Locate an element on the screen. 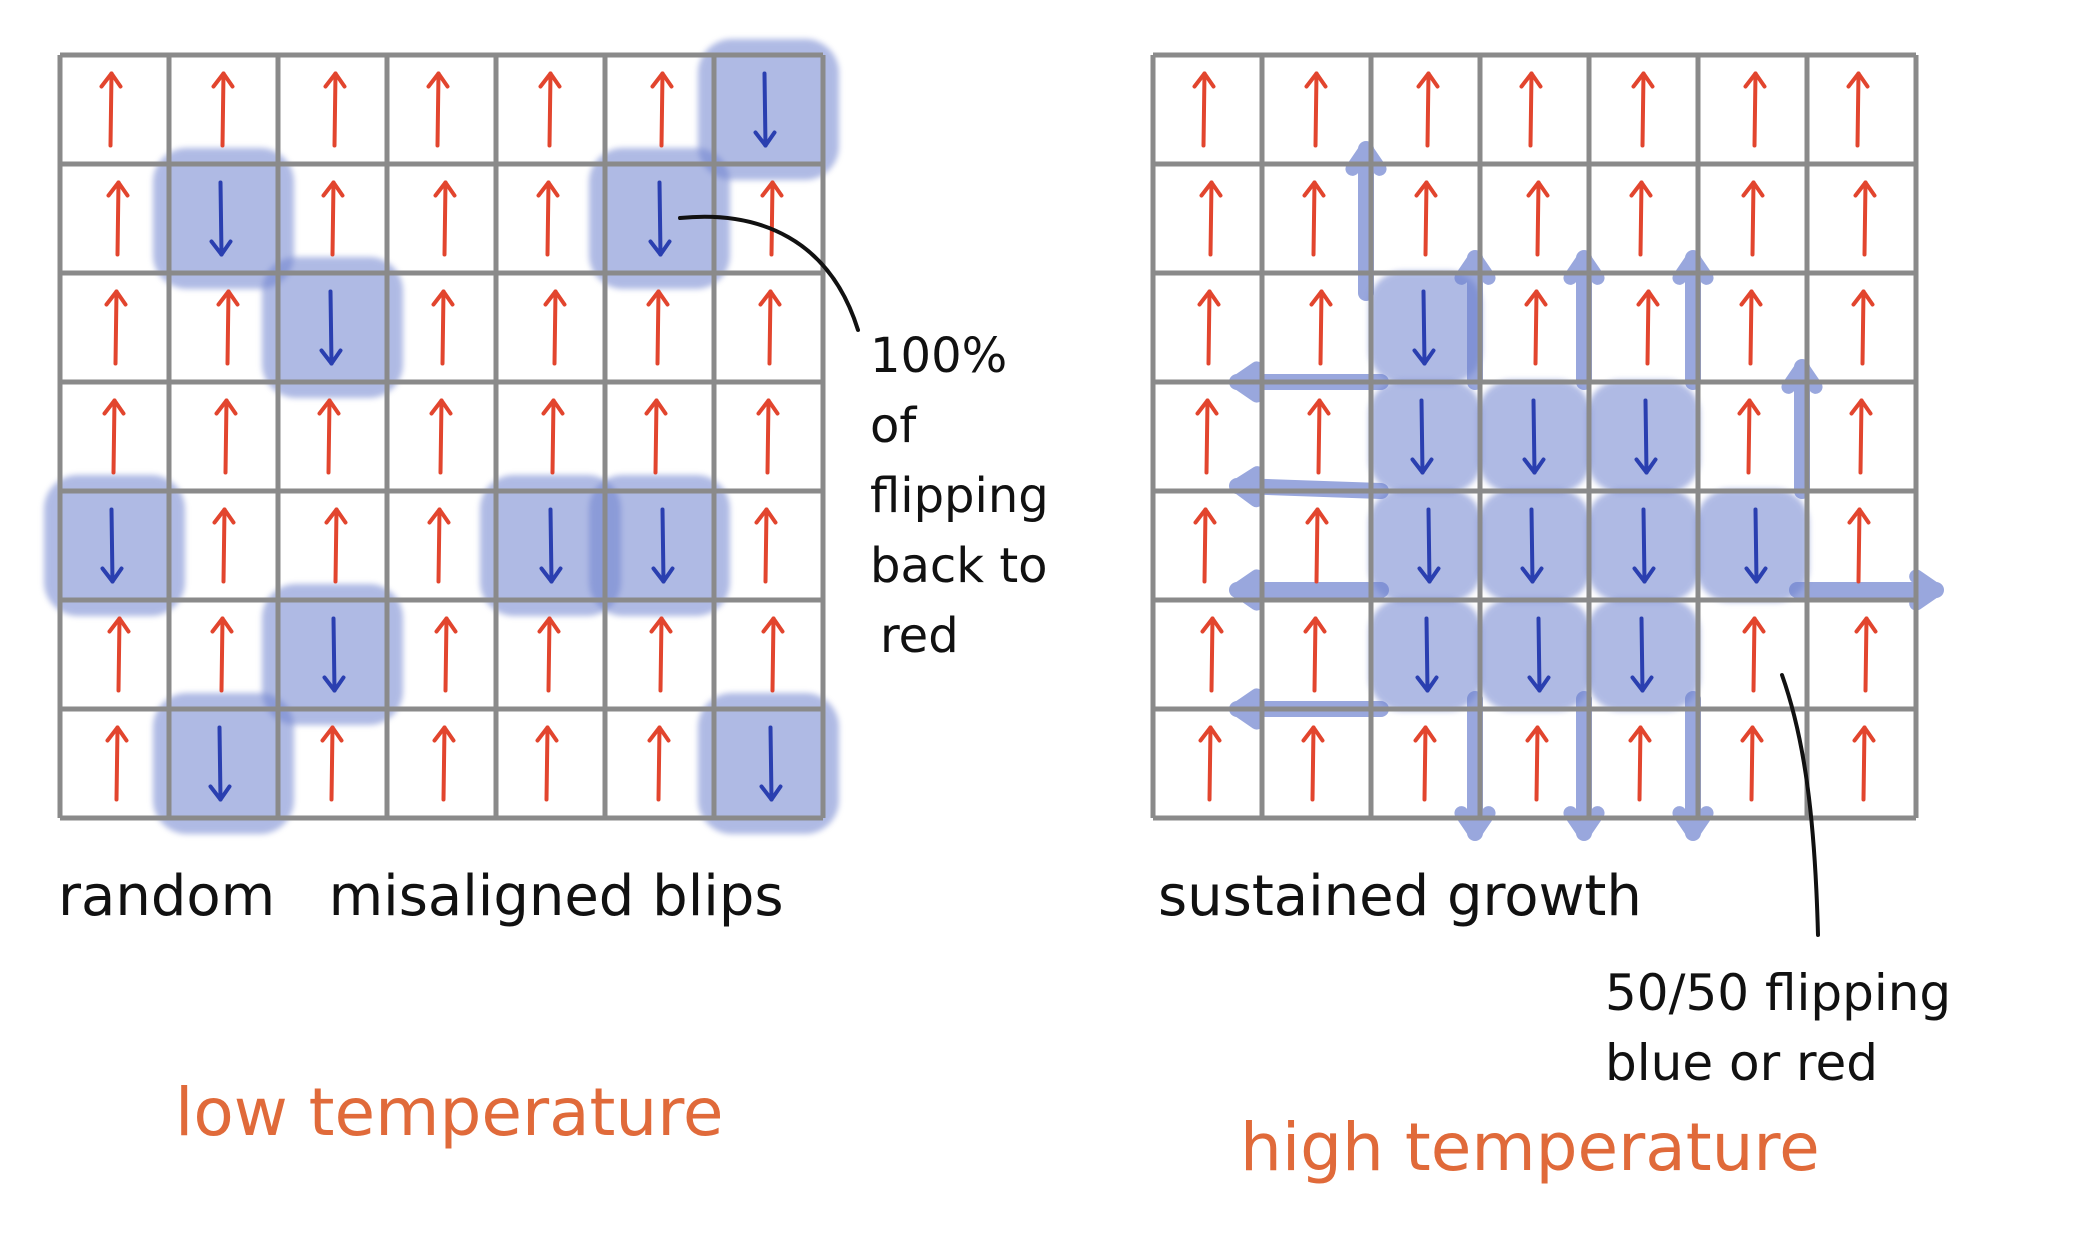  high-caption: sustained growth is located at coordinates (1400, 896).